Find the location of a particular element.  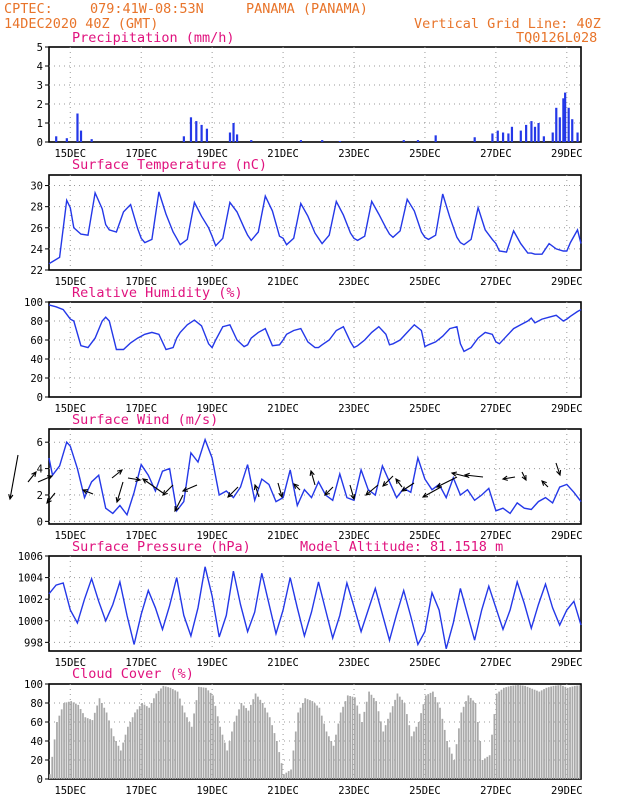

precip-xtick: 17DEC is located at coordinates (141, 154).